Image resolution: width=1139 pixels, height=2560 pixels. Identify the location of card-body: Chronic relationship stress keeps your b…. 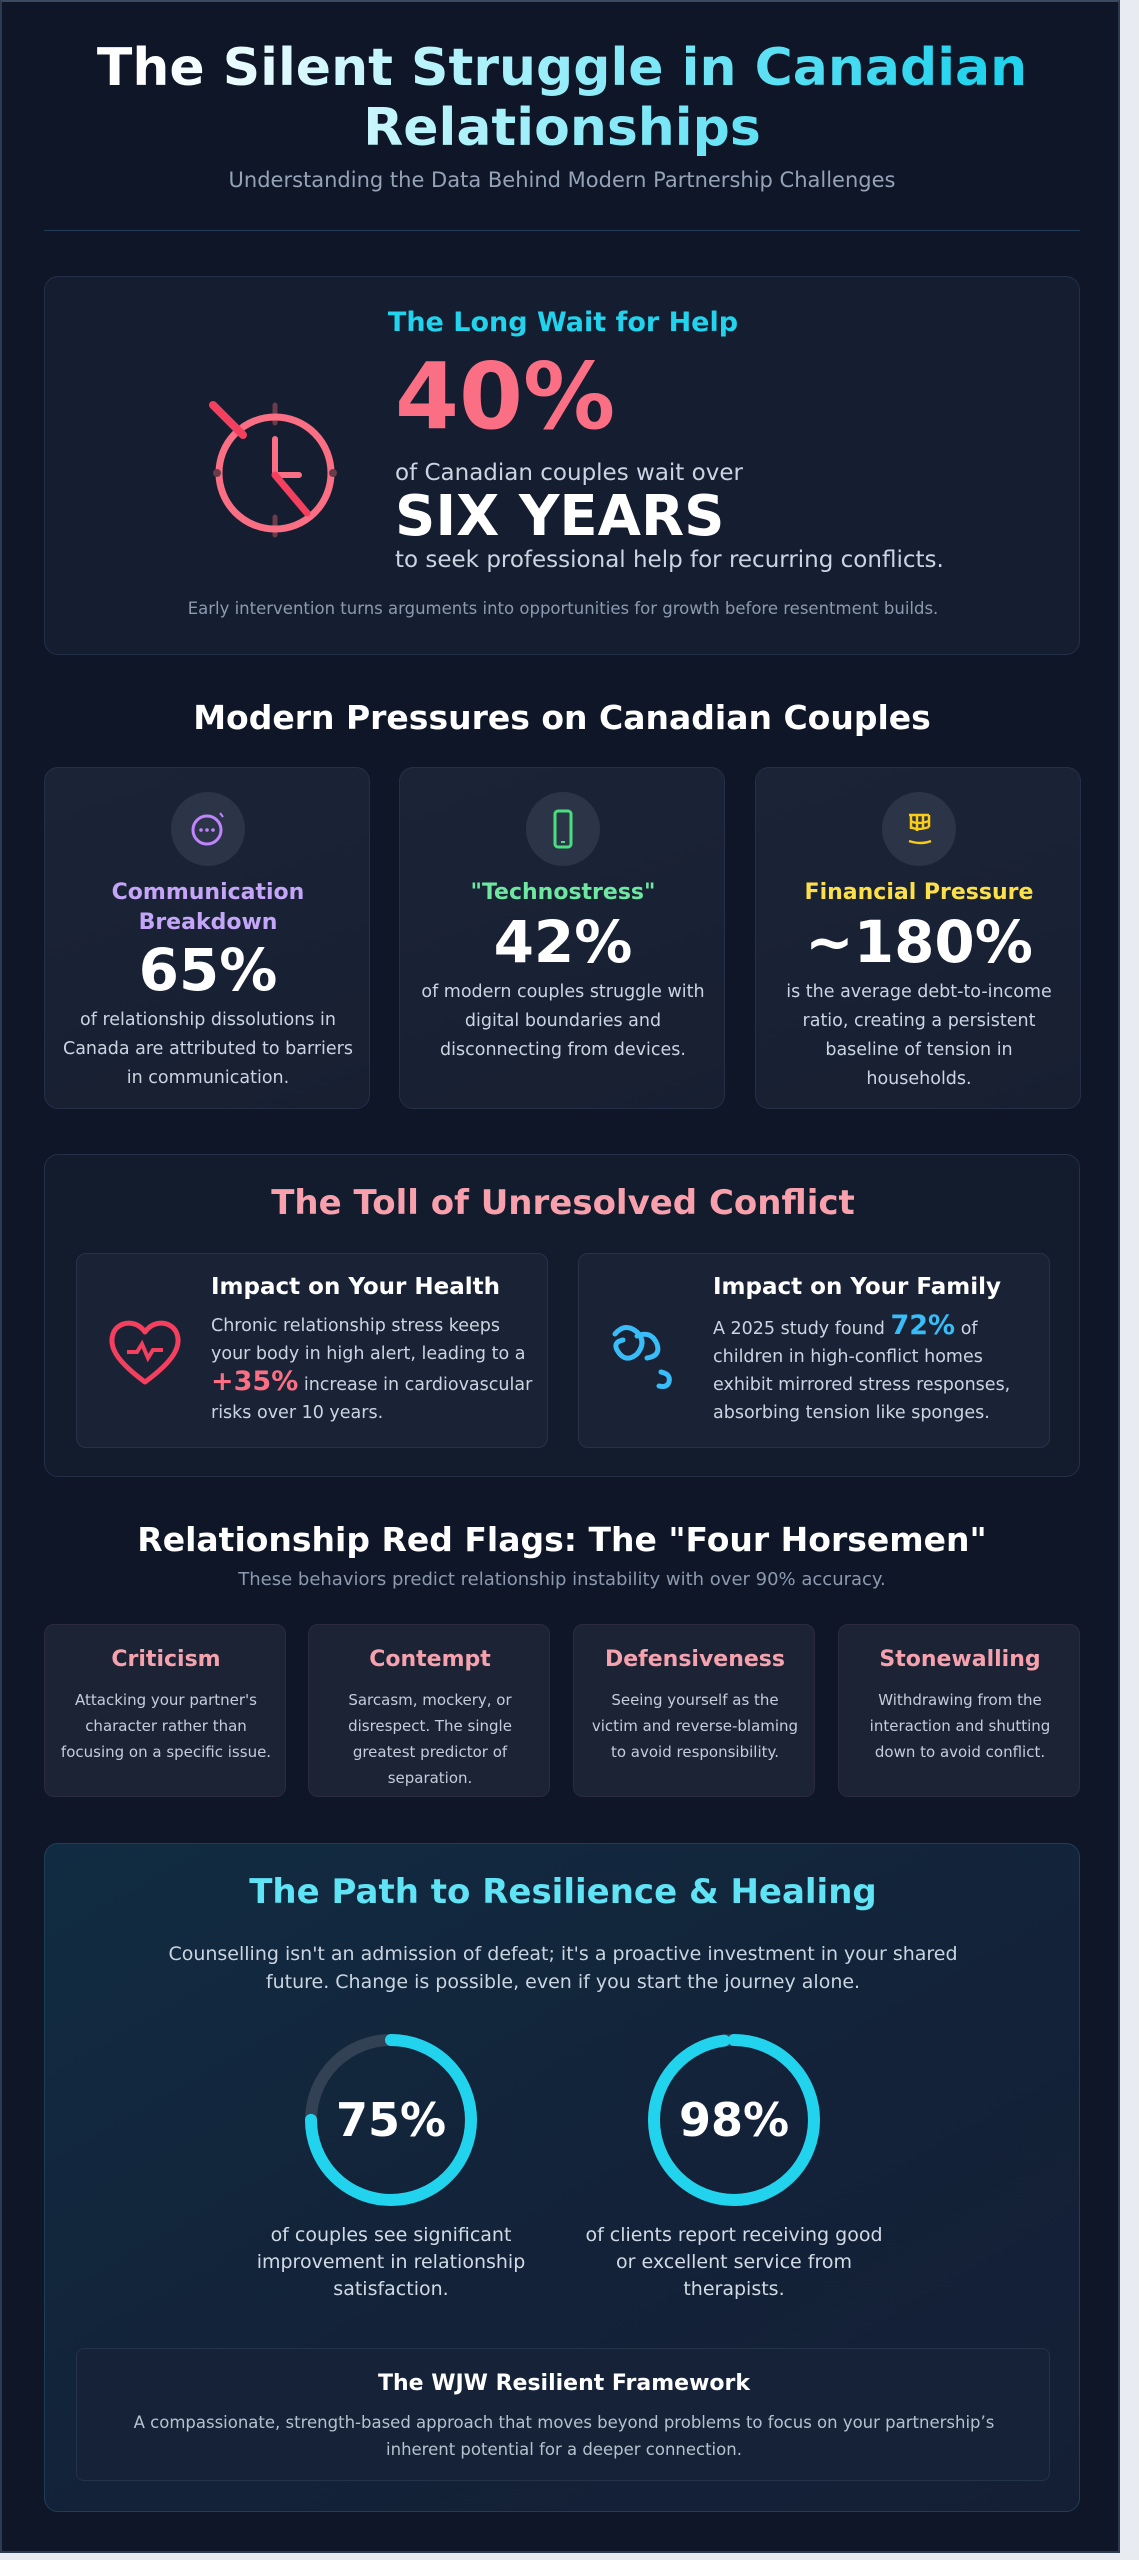
(374, 1369).